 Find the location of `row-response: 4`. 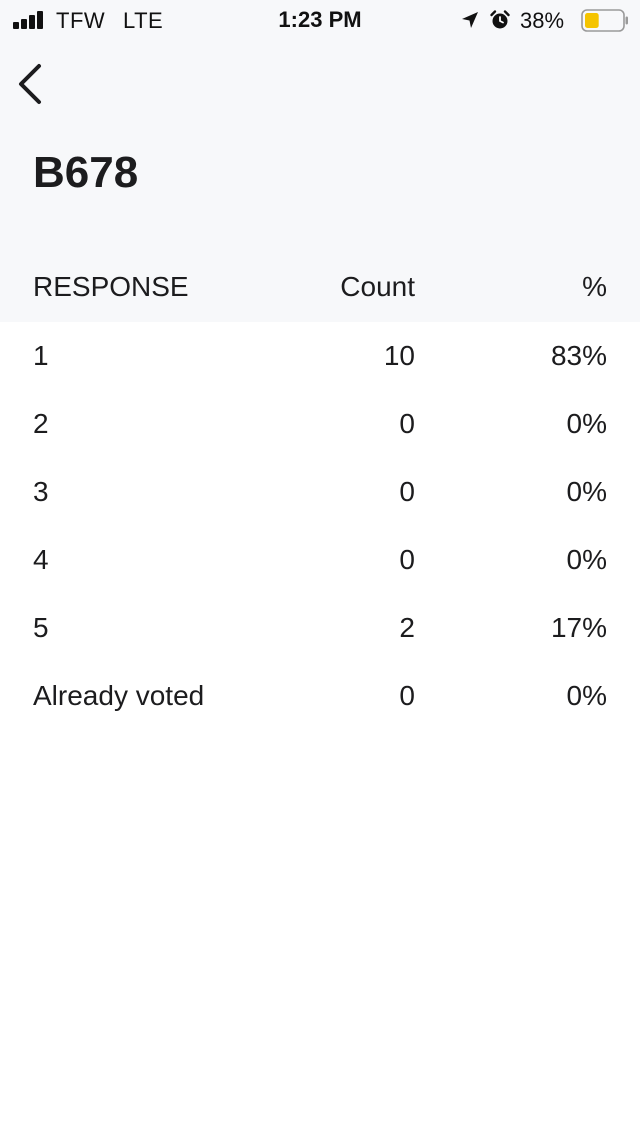

row-response: 4 is located at coordinates (41, 559).